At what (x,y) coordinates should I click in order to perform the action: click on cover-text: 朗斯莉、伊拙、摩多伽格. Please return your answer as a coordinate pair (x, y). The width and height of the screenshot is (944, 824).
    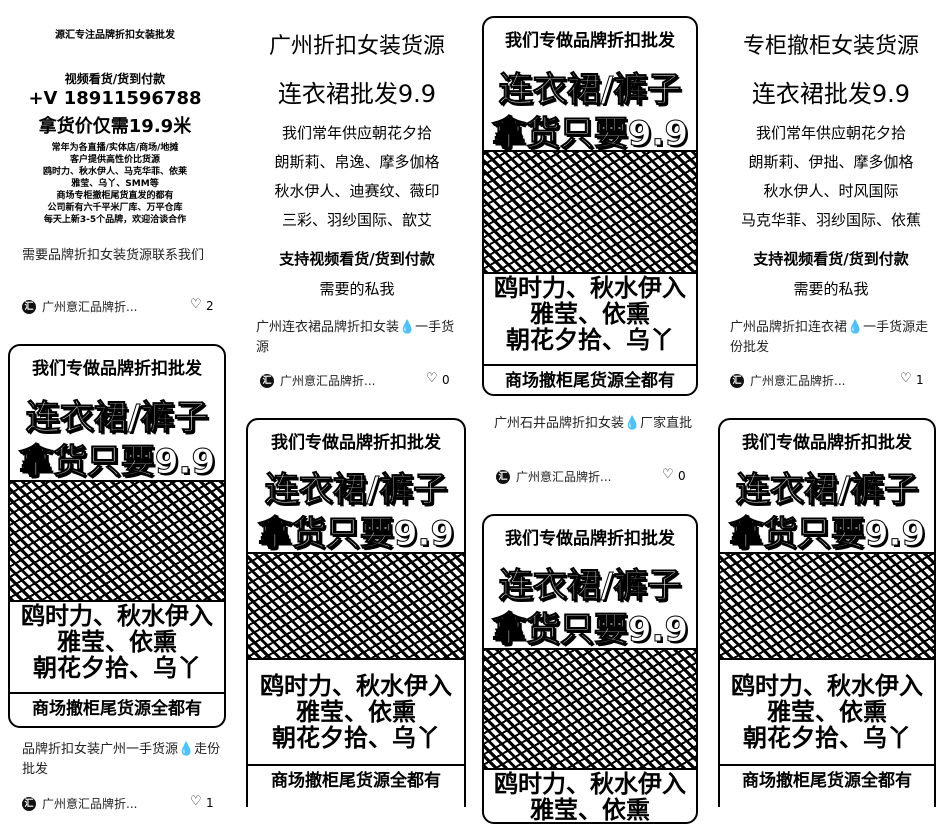
    Looking at the image, I should click on (831, 162).